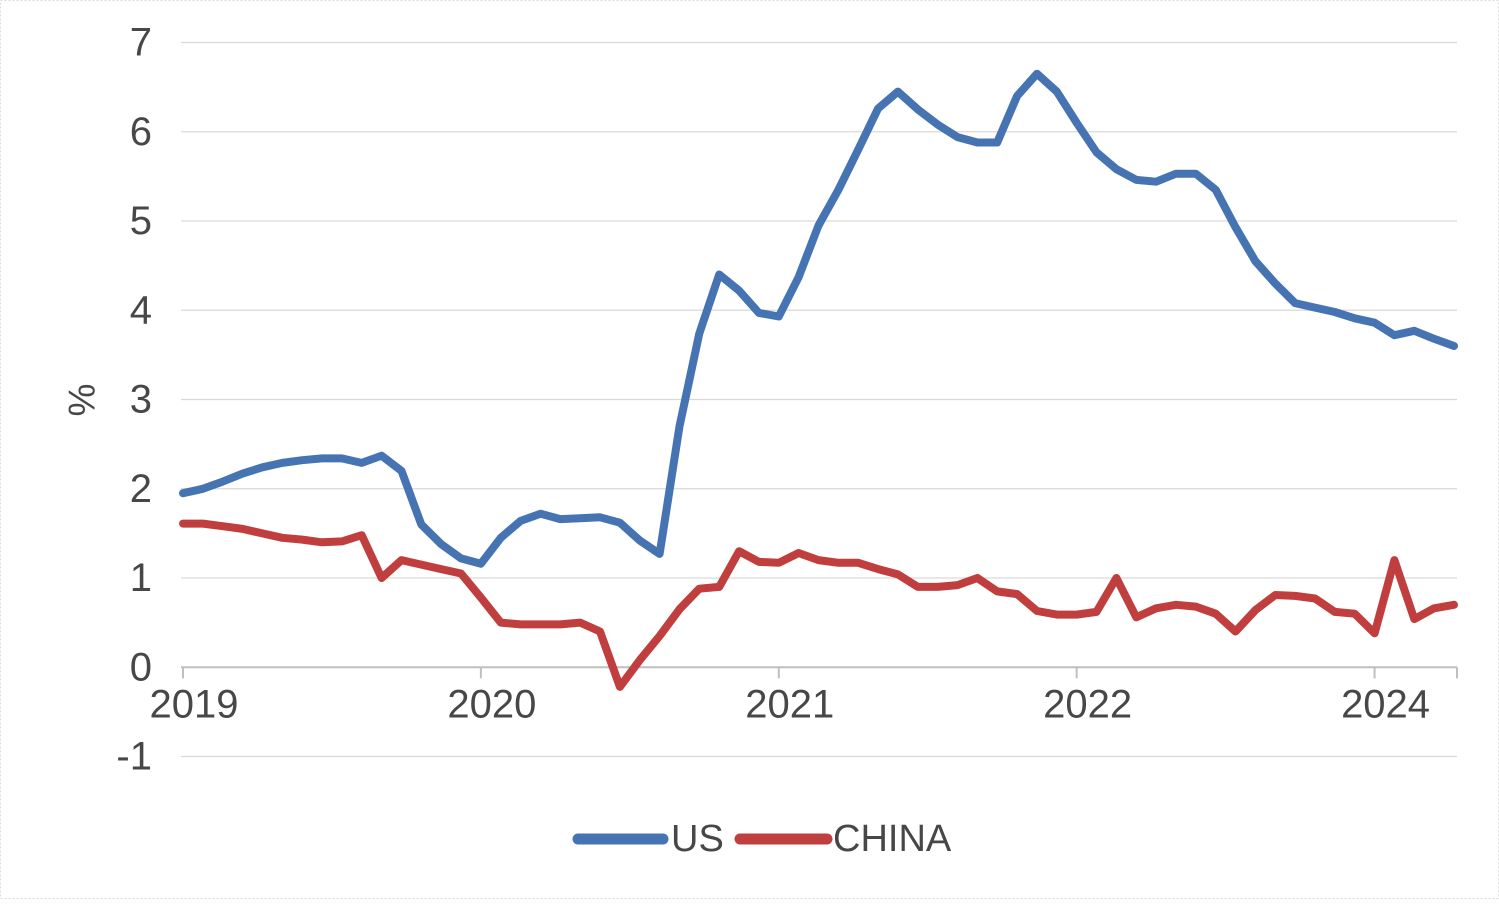 The image size is (1499, 904). What do you see at coordinates (82, 400) in the screenshot?
I see `y-axis-title: %` at bounding box center [82, 400].